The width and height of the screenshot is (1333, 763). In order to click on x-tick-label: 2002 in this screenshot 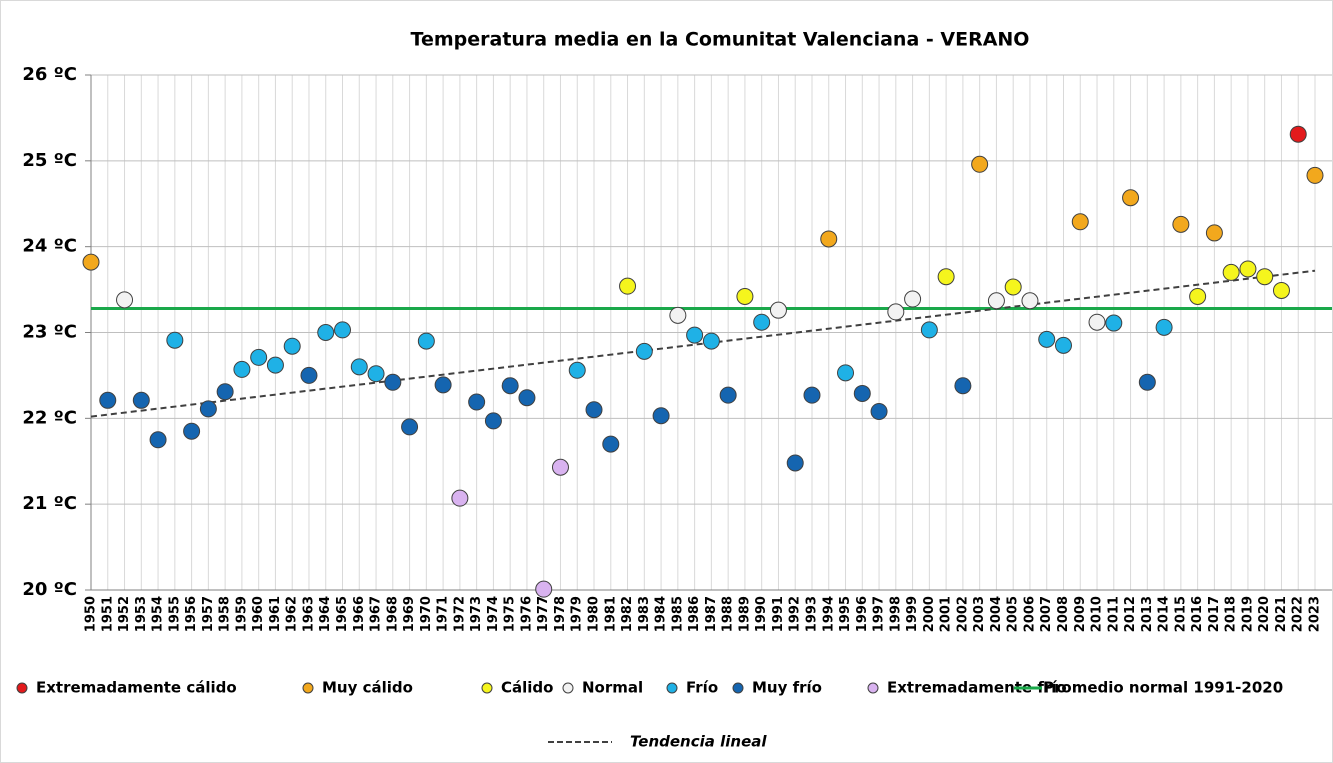, I will do `click(962, 614)`.